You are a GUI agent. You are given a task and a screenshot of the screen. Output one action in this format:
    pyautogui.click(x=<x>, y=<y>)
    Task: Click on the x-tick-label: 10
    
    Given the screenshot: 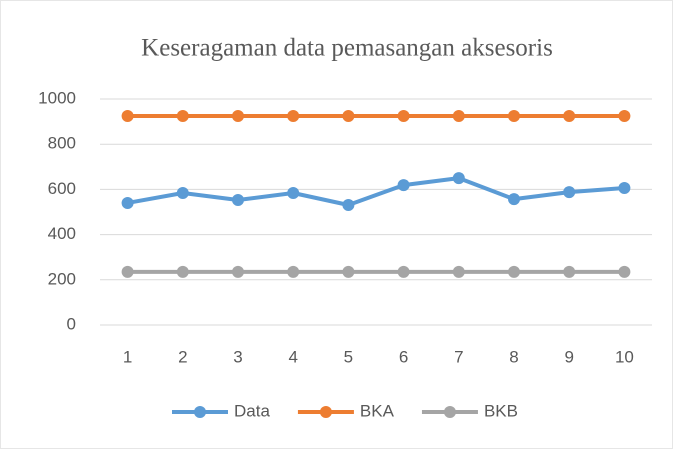 What is the action you would take?
    pyautogui.click(x=624, y=356)
    